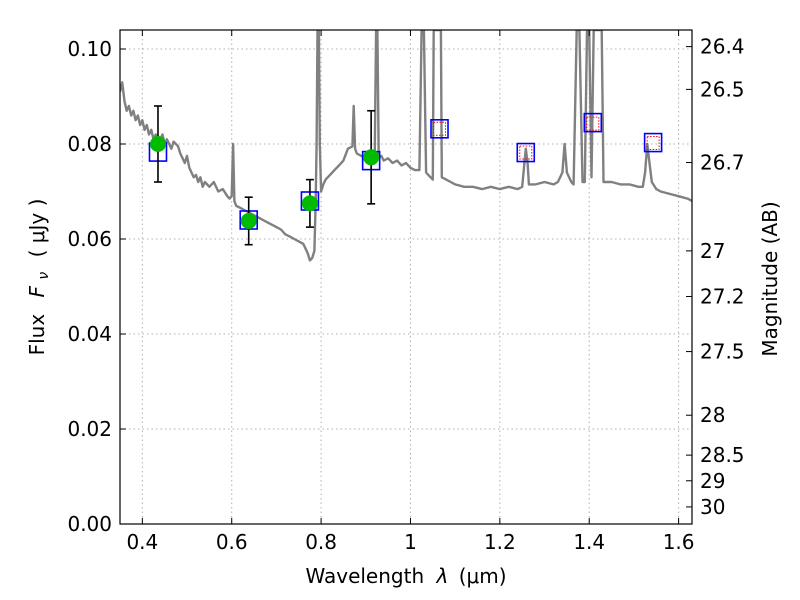  Describe the element at coordinates (712, 481) in the screenshot. I see `y2-tick-label: 29` at that location.